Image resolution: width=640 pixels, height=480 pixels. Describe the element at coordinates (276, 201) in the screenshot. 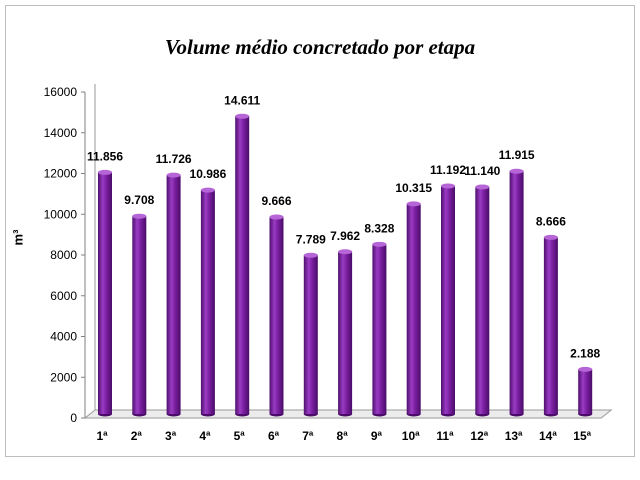

I see `data-label: 9.666` at that location.